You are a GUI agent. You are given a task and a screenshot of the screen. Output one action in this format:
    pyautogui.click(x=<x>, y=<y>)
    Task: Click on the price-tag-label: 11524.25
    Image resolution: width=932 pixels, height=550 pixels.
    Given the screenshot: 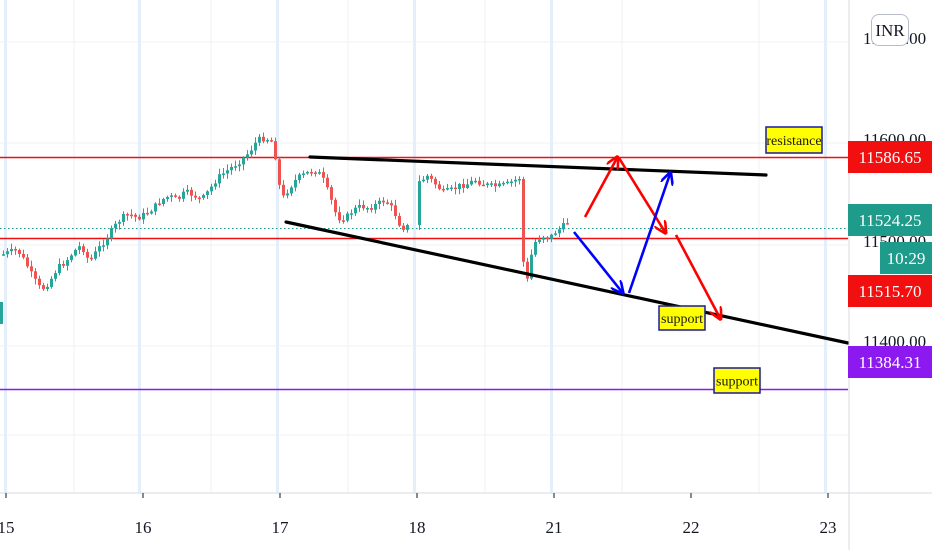 What is the action you would take?
    pyautogui.click(x=889, y=220)
    